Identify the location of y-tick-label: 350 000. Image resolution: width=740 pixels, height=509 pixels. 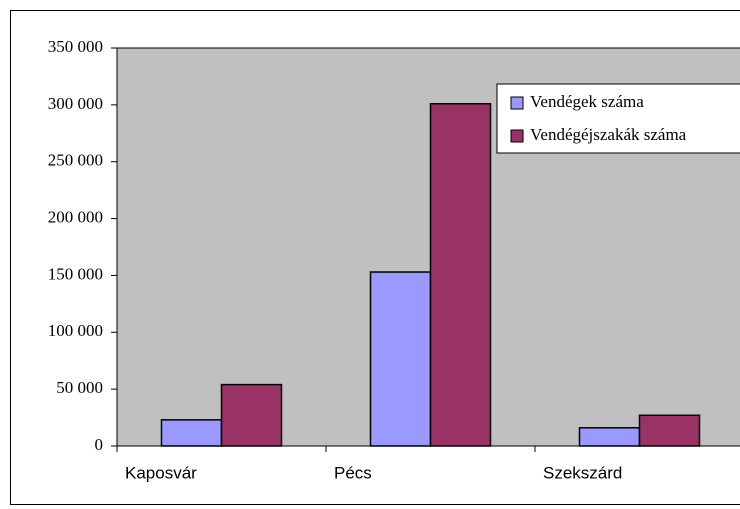
(75, 46).